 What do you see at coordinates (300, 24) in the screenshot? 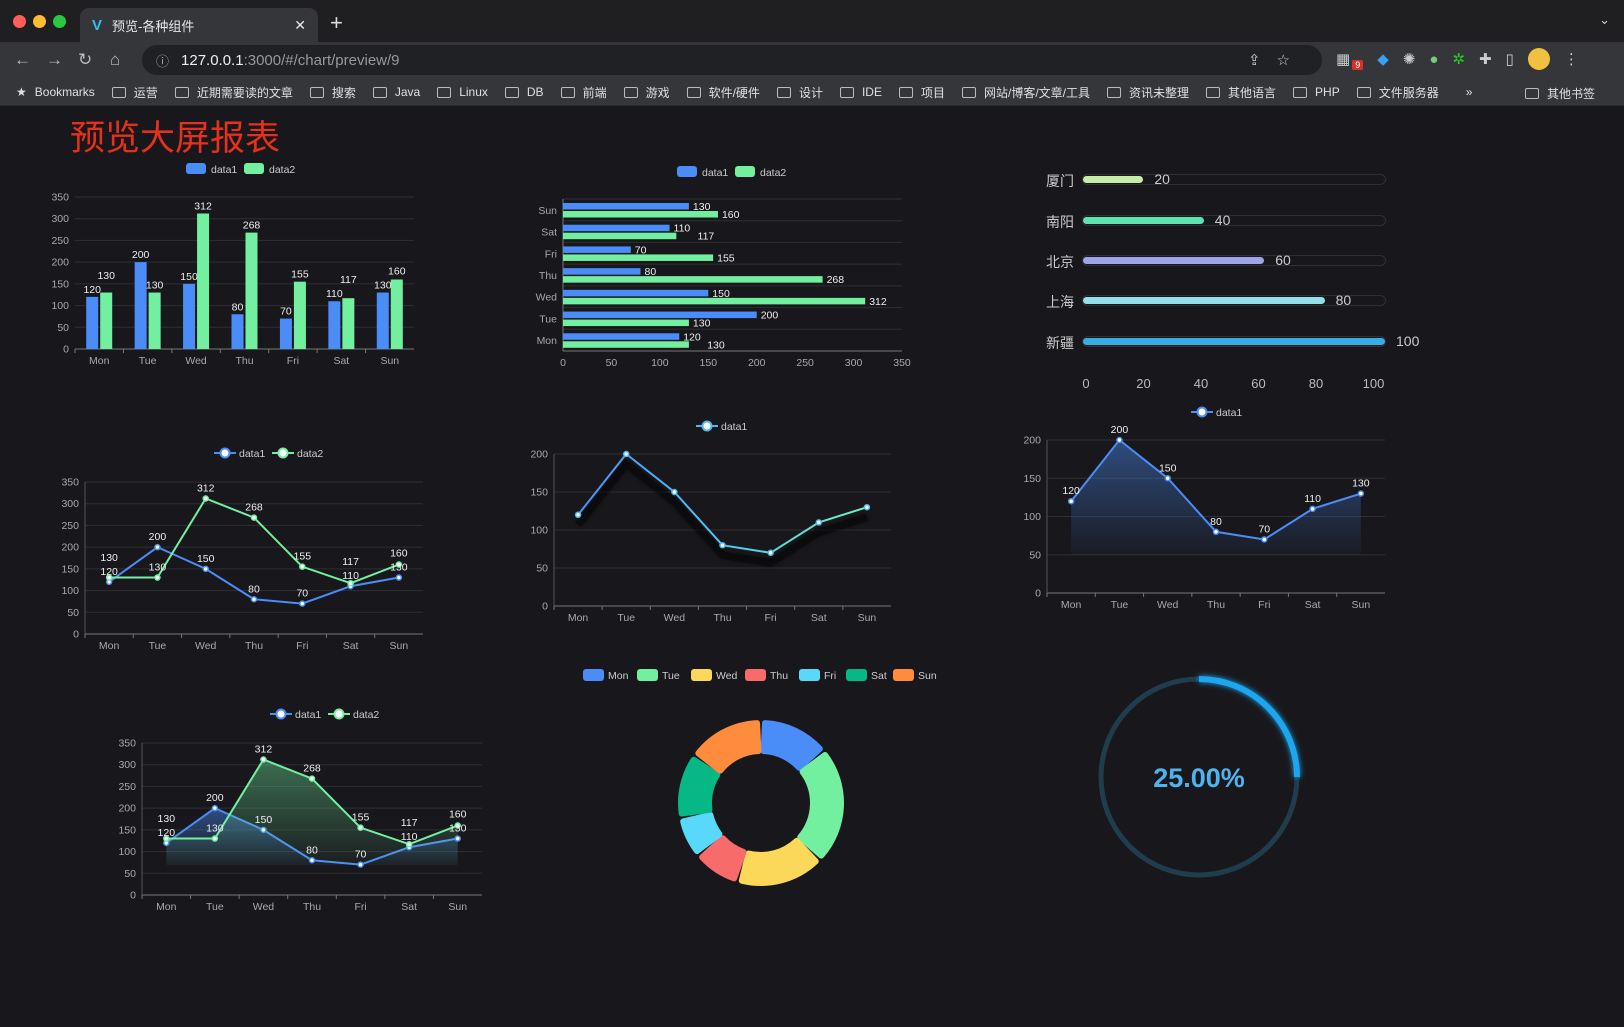
I see `close-tab-icon: ✕` at bounding box center [300, 24].